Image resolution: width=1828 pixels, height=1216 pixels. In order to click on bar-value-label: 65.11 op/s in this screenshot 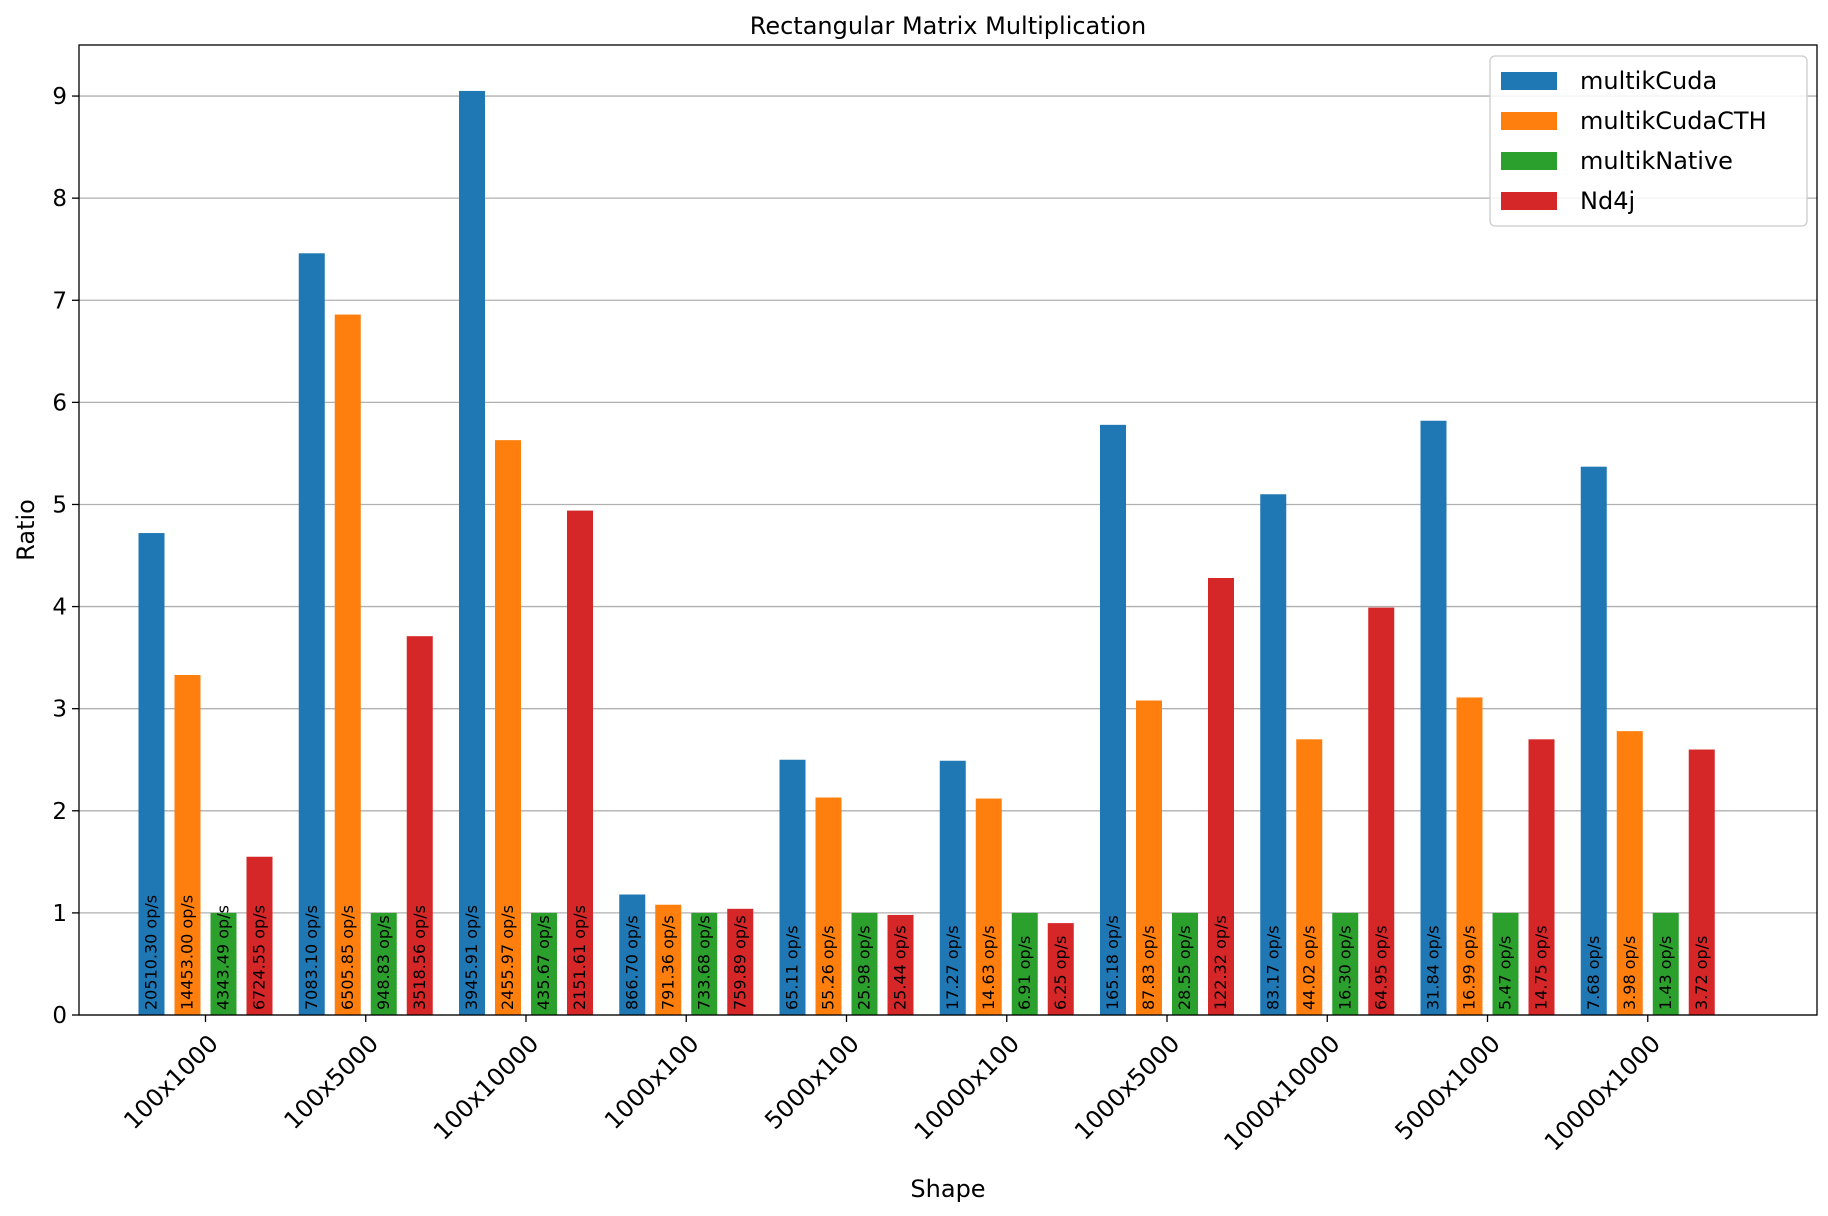, I will do `click(792, 967)`.